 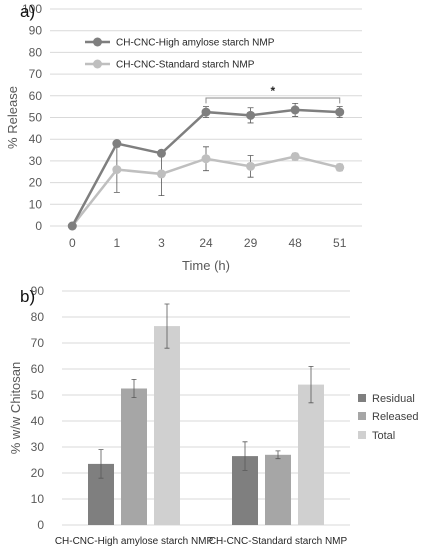 What do you see at coordinates (72, 243) in the screenshot?
I see `x-tick-label: 0` at bounding box center [72, 243].